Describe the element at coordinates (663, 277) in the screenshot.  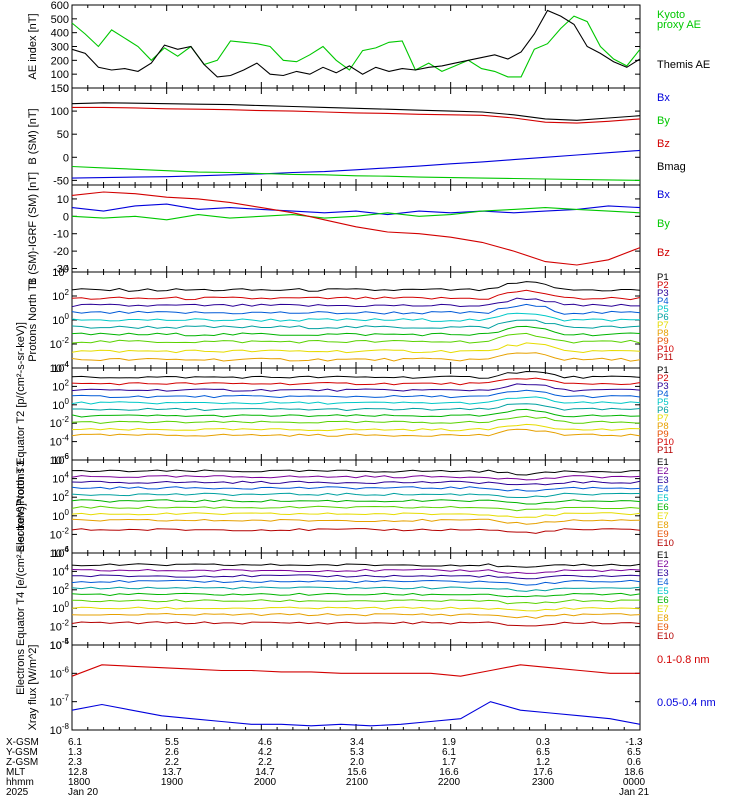
I see `legend-label: P1` at that location.